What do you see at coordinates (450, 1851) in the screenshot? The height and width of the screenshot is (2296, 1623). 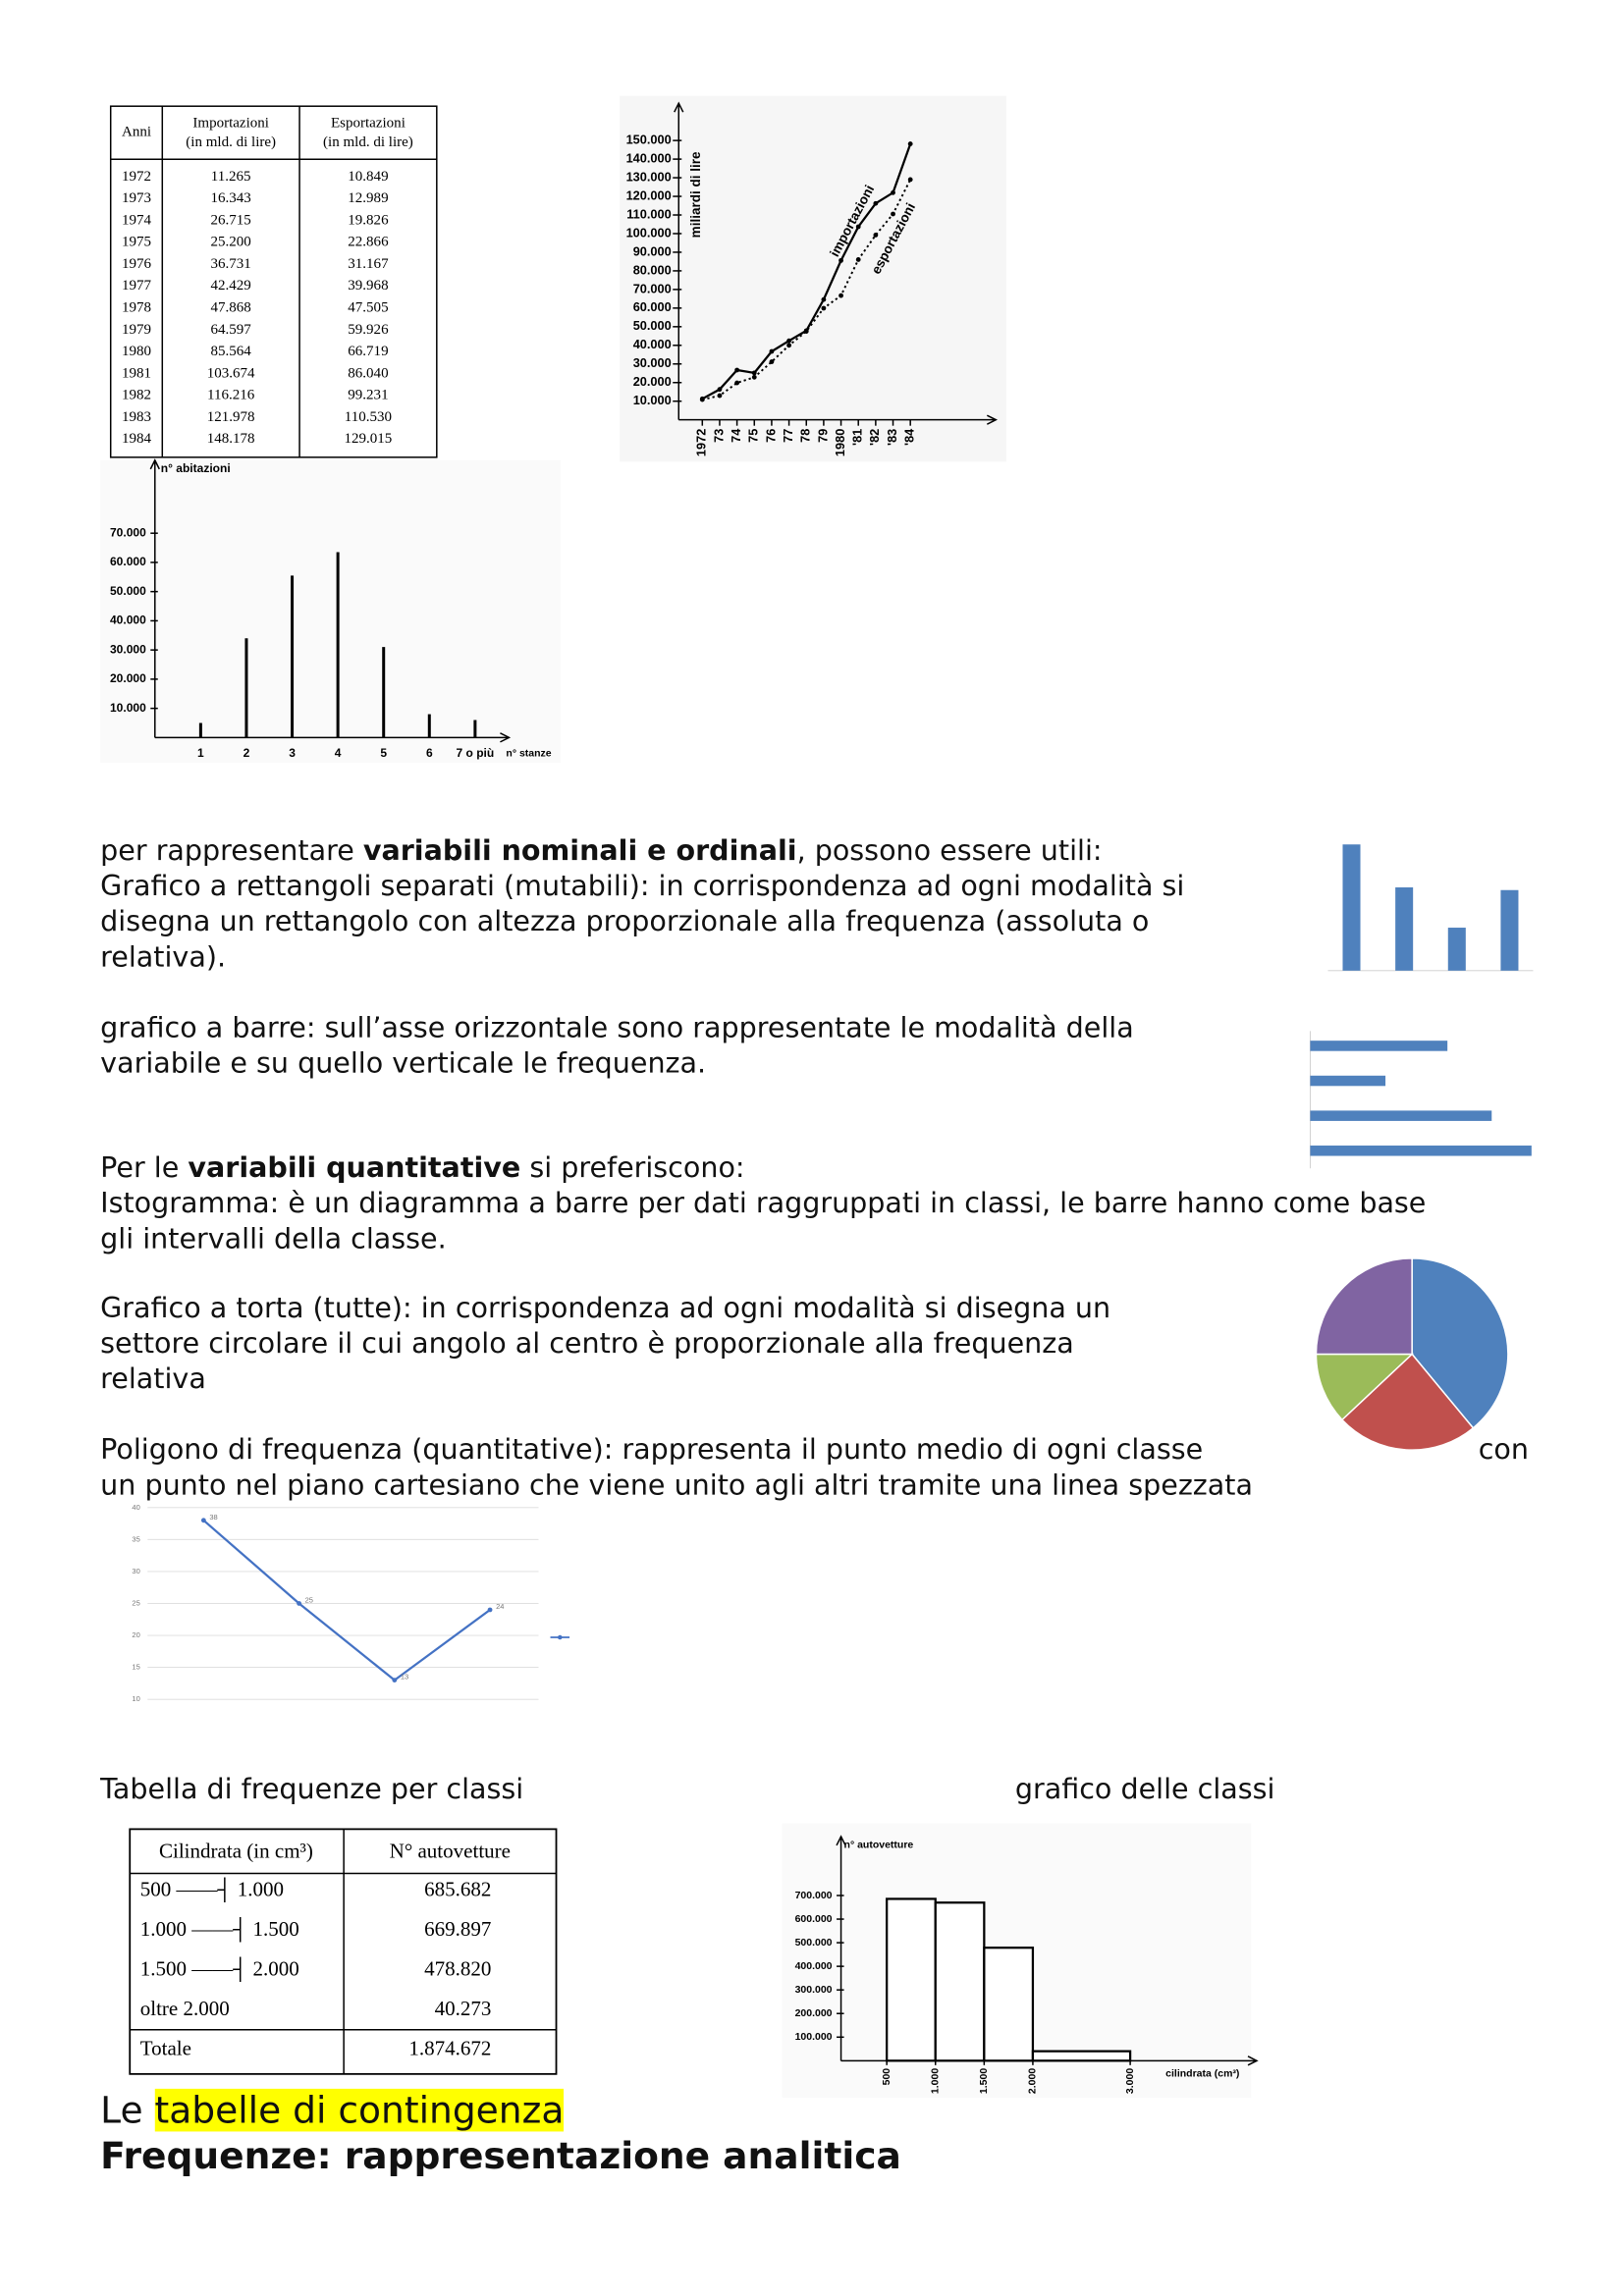 I see `table-header: N° autovetture` at bounding box center [450, 1851].